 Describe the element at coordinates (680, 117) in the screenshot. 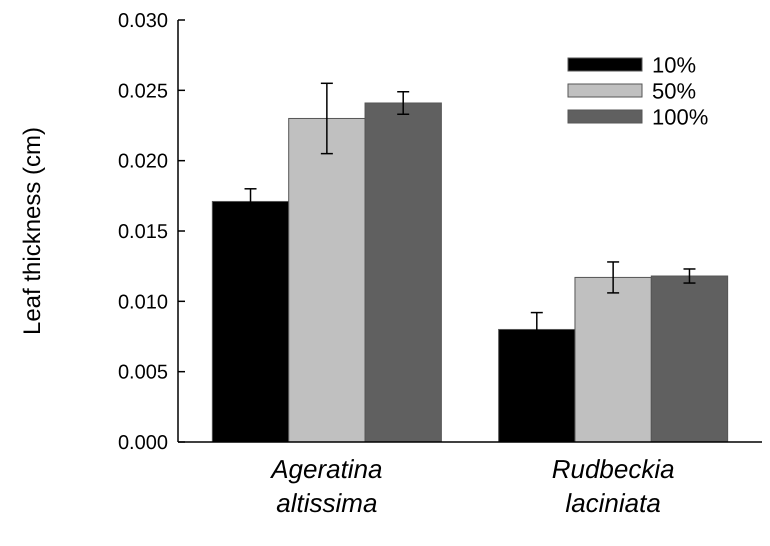

I see `legend-label: 100%` at that location.